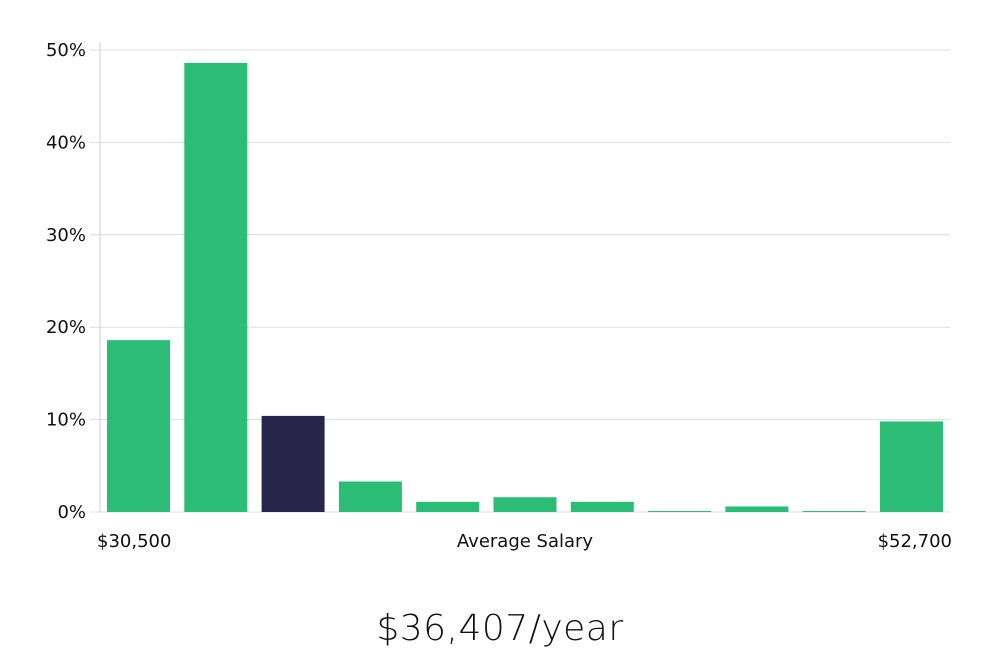 The width and height of the screenshot is (1000, 660). I want to click on y-tick-label: 40%, so click(66, 142).